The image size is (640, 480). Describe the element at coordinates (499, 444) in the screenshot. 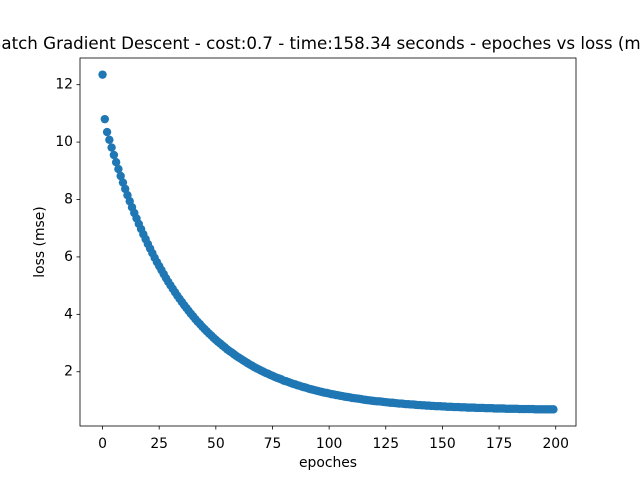

I see `x-tick-label: 175` at that location.